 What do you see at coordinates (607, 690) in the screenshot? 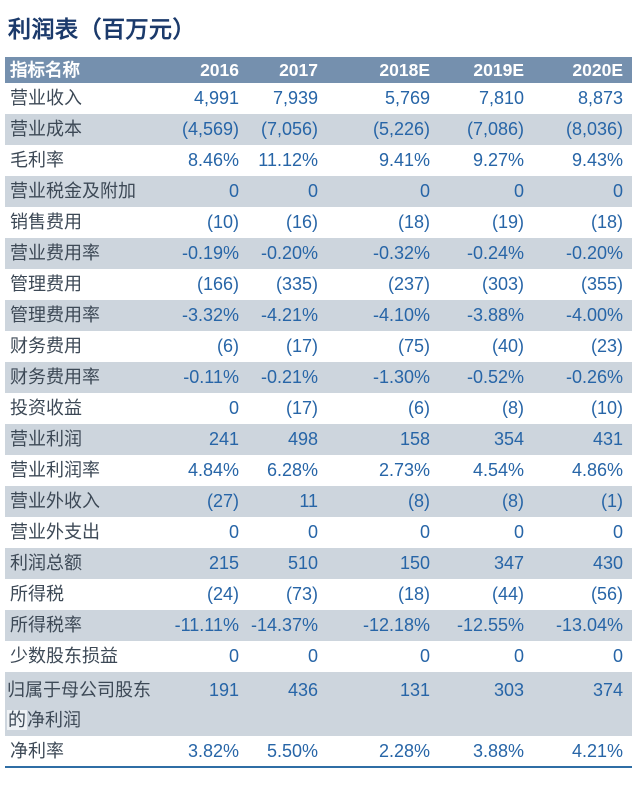
I see `cell-value: 374` at bounding box center [607, 690].